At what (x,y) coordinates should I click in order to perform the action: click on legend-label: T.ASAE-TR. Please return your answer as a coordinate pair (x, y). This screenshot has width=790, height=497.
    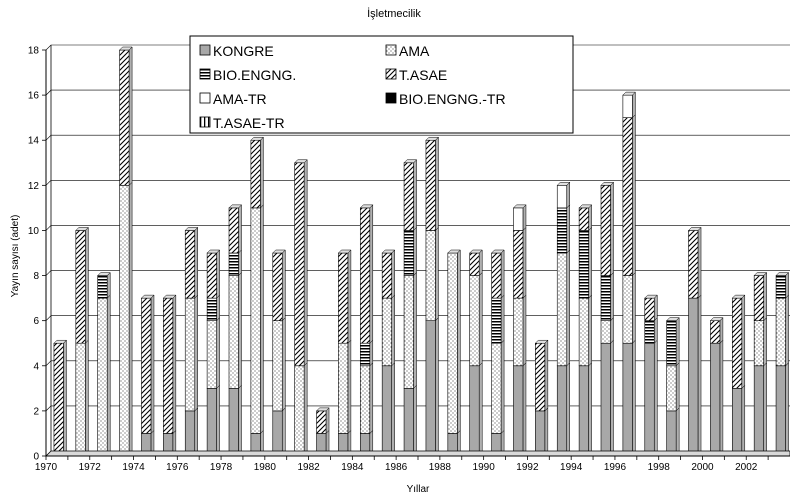
    Looking at the image, I should click on (249, 123).